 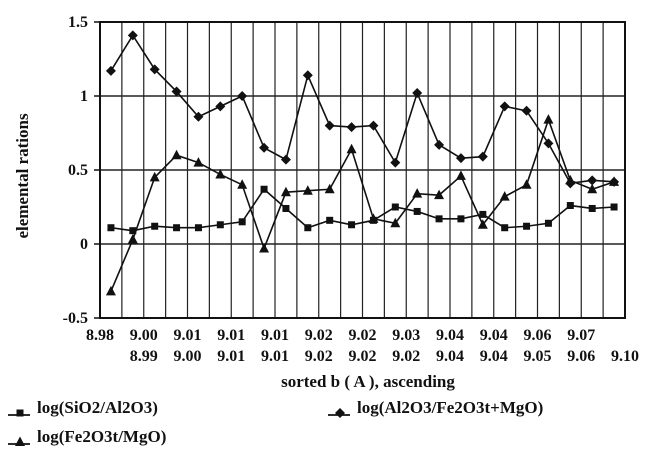 I want to click on legend-entry: log(SiO2/Al2O3), so click(x=83, y=407).